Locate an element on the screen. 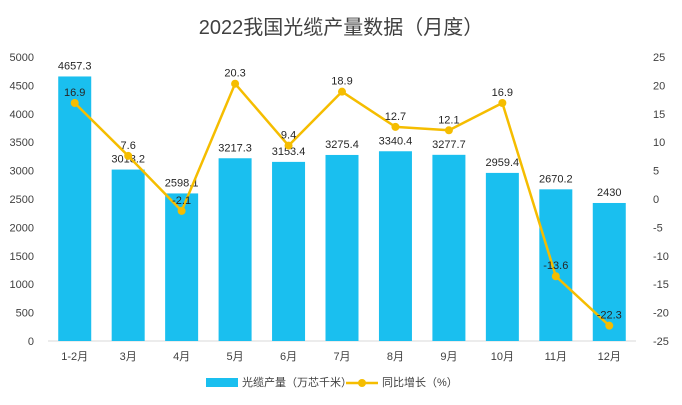 The height and width of the screenshot is (405, 682). x-axis-tick-label: 11月 is located at coordinates (556, 357).